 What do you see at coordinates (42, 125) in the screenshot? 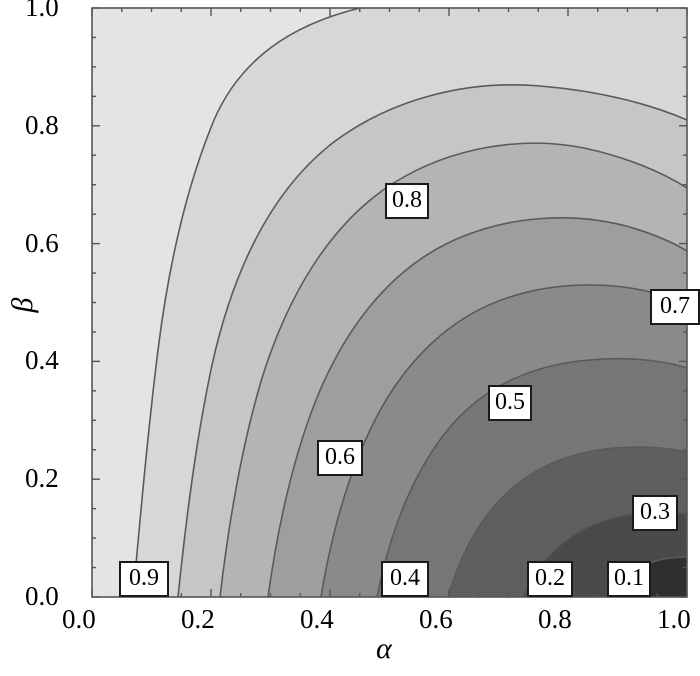
I see `ytick-label-4: 0.8` at bounding box center [42, 125].